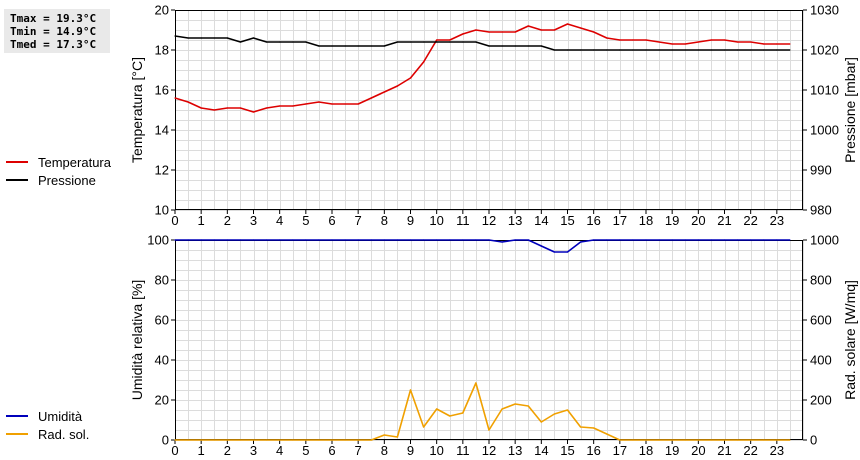  Describe the element at coordinates (850, 110) in the screenshot. I see `y-axis-label-right: Pressione [mbar]` at that location.